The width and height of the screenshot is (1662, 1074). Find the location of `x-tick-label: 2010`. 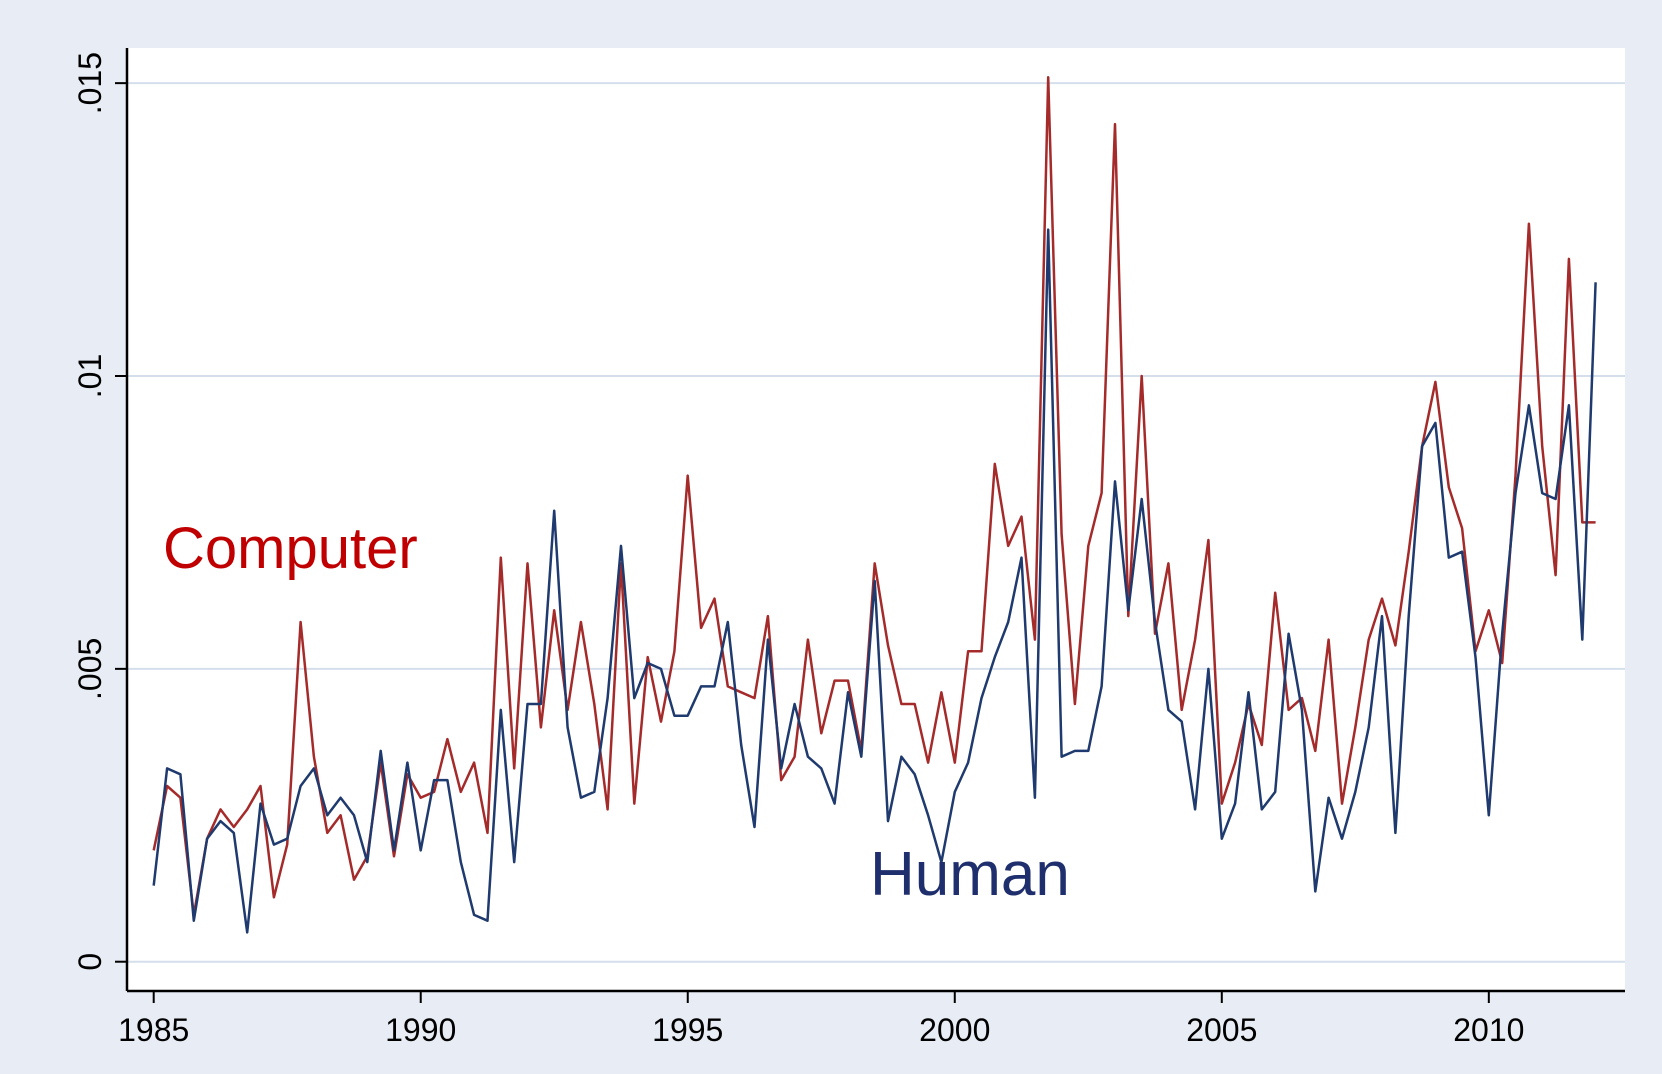

x-tick-label: 2010 is located at coordinates (1488, 1030).